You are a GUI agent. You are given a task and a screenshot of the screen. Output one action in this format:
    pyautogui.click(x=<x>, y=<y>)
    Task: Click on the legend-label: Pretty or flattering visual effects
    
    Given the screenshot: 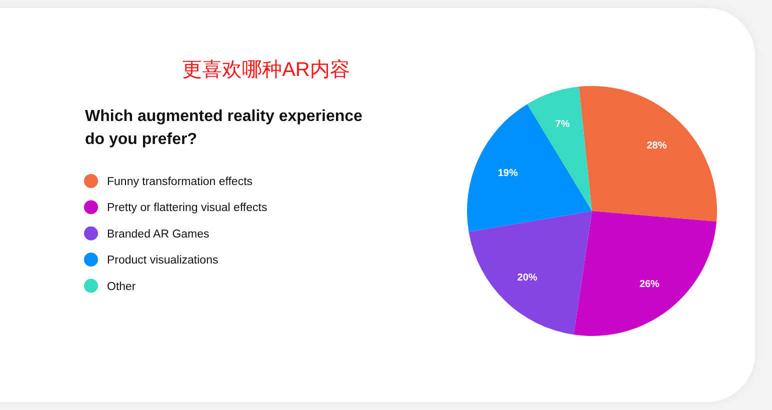 What is the action you would take?
    pyautogui.click(x=187, y=208)
    